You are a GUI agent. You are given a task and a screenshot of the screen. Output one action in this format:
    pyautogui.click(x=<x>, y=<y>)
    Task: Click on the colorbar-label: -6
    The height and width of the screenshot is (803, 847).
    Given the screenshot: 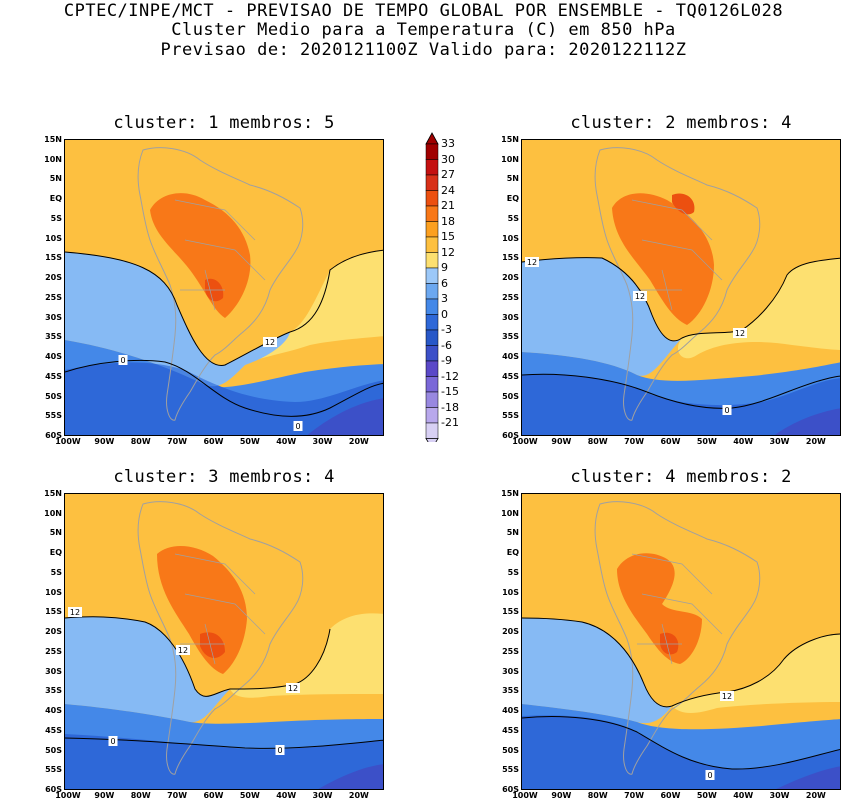 What is the action you would take?
    pyautogui.click(x=446, y=345)
    